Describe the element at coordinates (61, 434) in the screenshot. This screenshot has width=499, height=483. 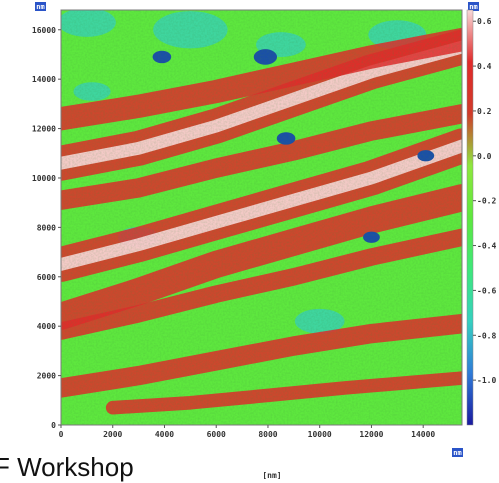
I see `x-tick-label: 0` at that location.